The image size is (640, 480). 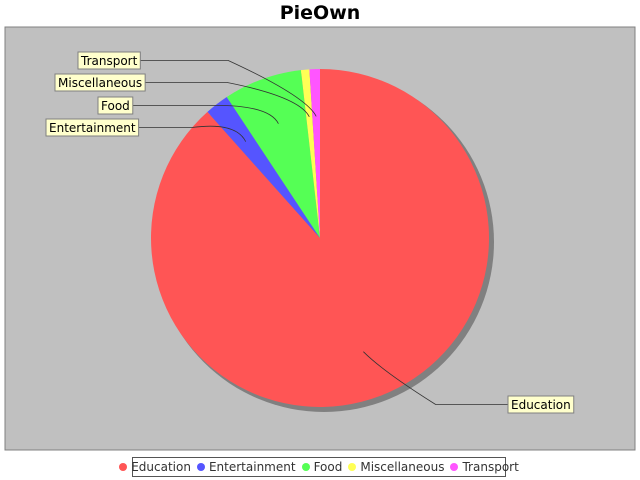 I want to click on pie-label-text-entertainment: Entertainment, so click(x=92, y=128).